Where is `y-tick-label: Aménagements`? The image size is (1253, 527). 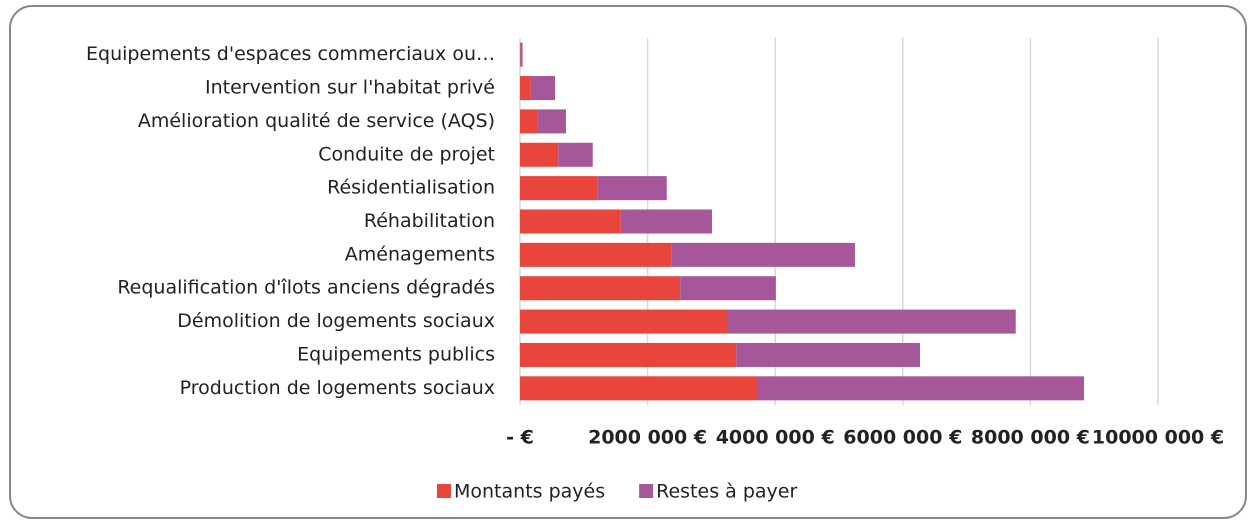
y-tick-label: Aménagements is located at coordinates (420, 254).